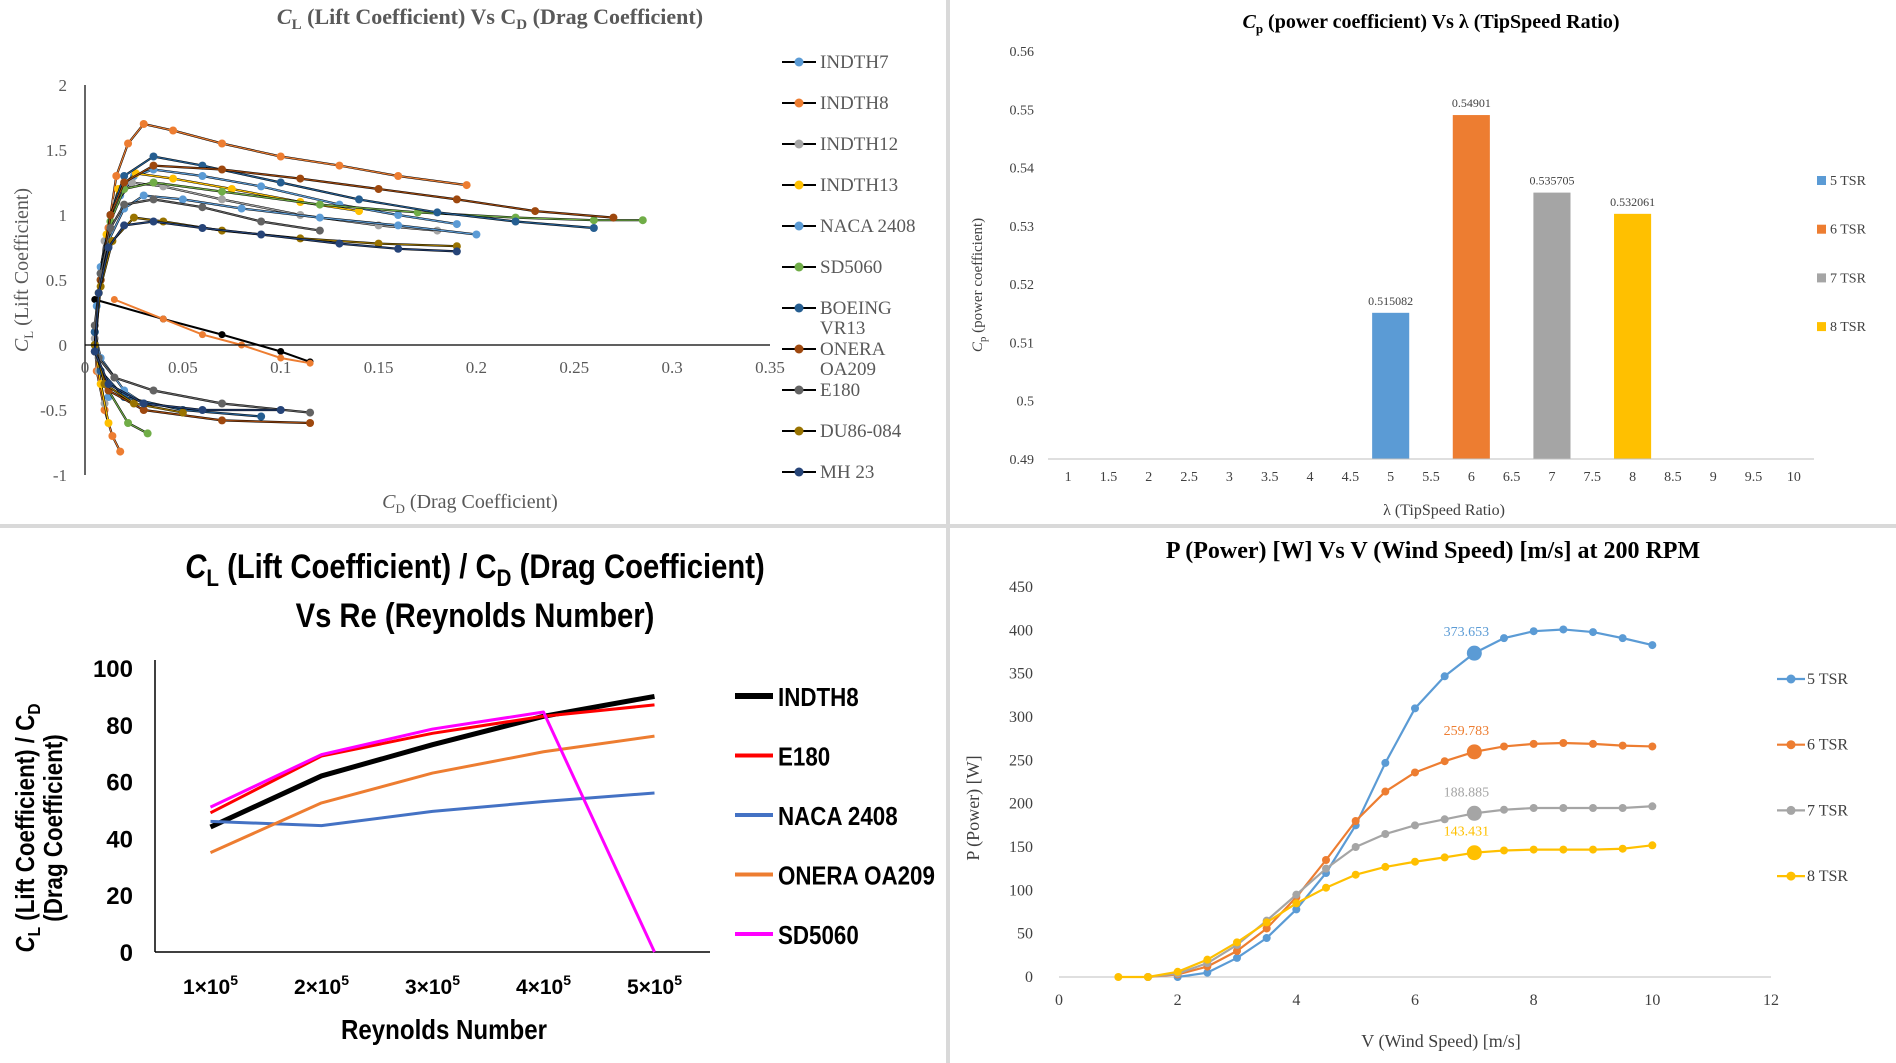 This screenshot has width=1896, height=1063. Describe the element at coordinates (119, 783) in the screenshot. I see `chart3-y-tick: 60` at that location.